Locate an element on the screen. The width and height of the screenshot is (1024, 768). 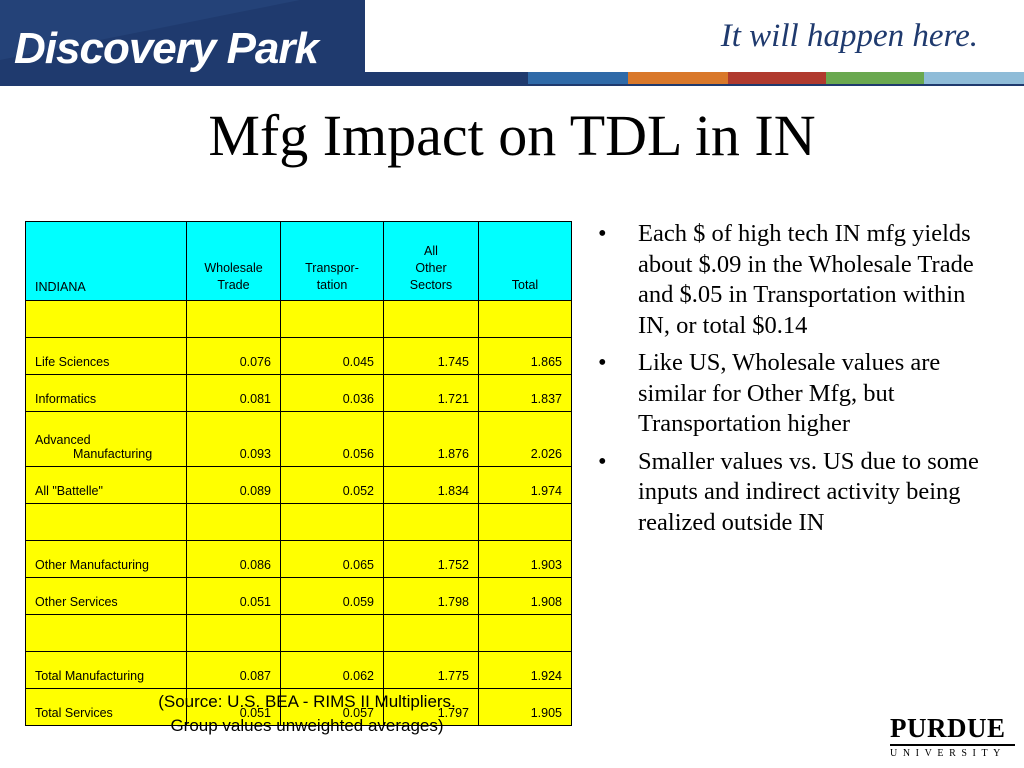
purdue-logo: PURDUE UNIVERSITY is located at coordinates (952, 737).